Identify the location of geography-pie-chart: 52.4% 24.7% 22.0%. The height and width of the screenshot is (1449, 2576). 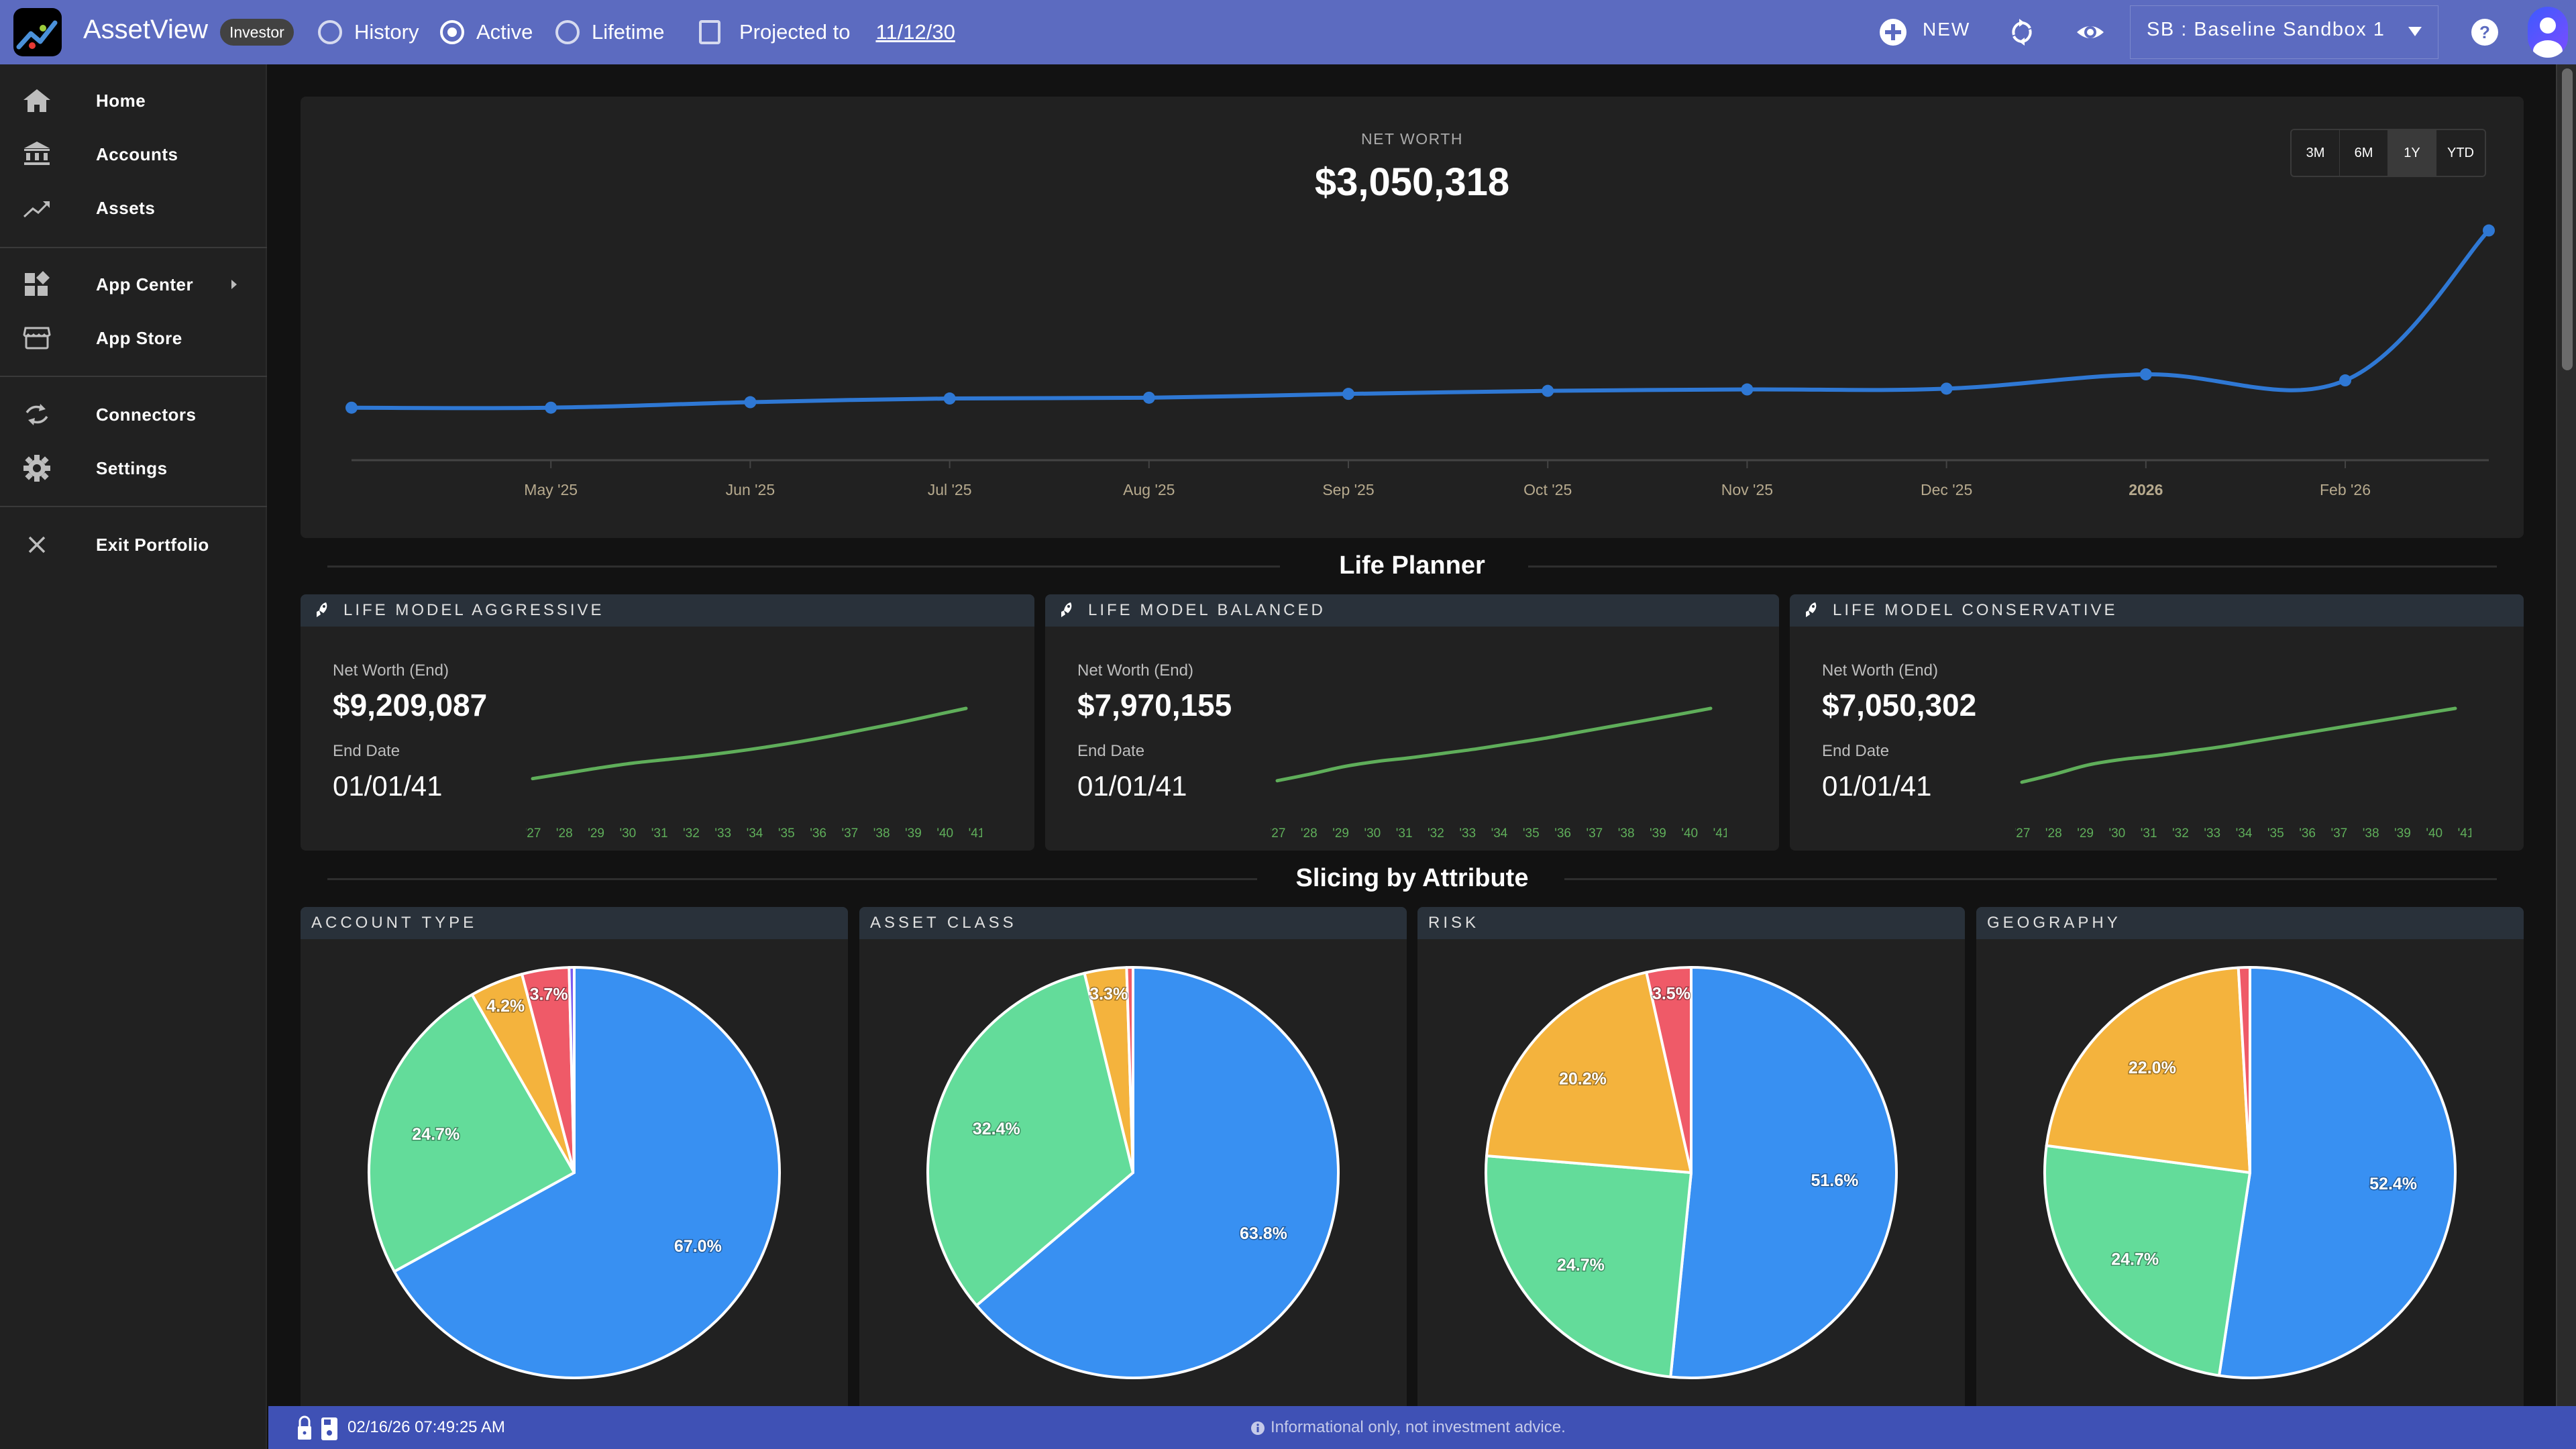
(2250, 1194).